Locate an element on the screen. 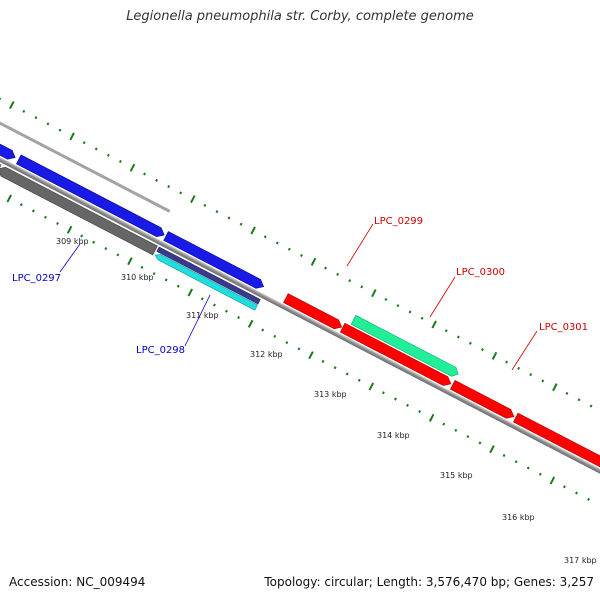 This screenshot has width=600, height=600. gene-label-lpc-0298: LPC_0298 is located at coordinates (160, 350).